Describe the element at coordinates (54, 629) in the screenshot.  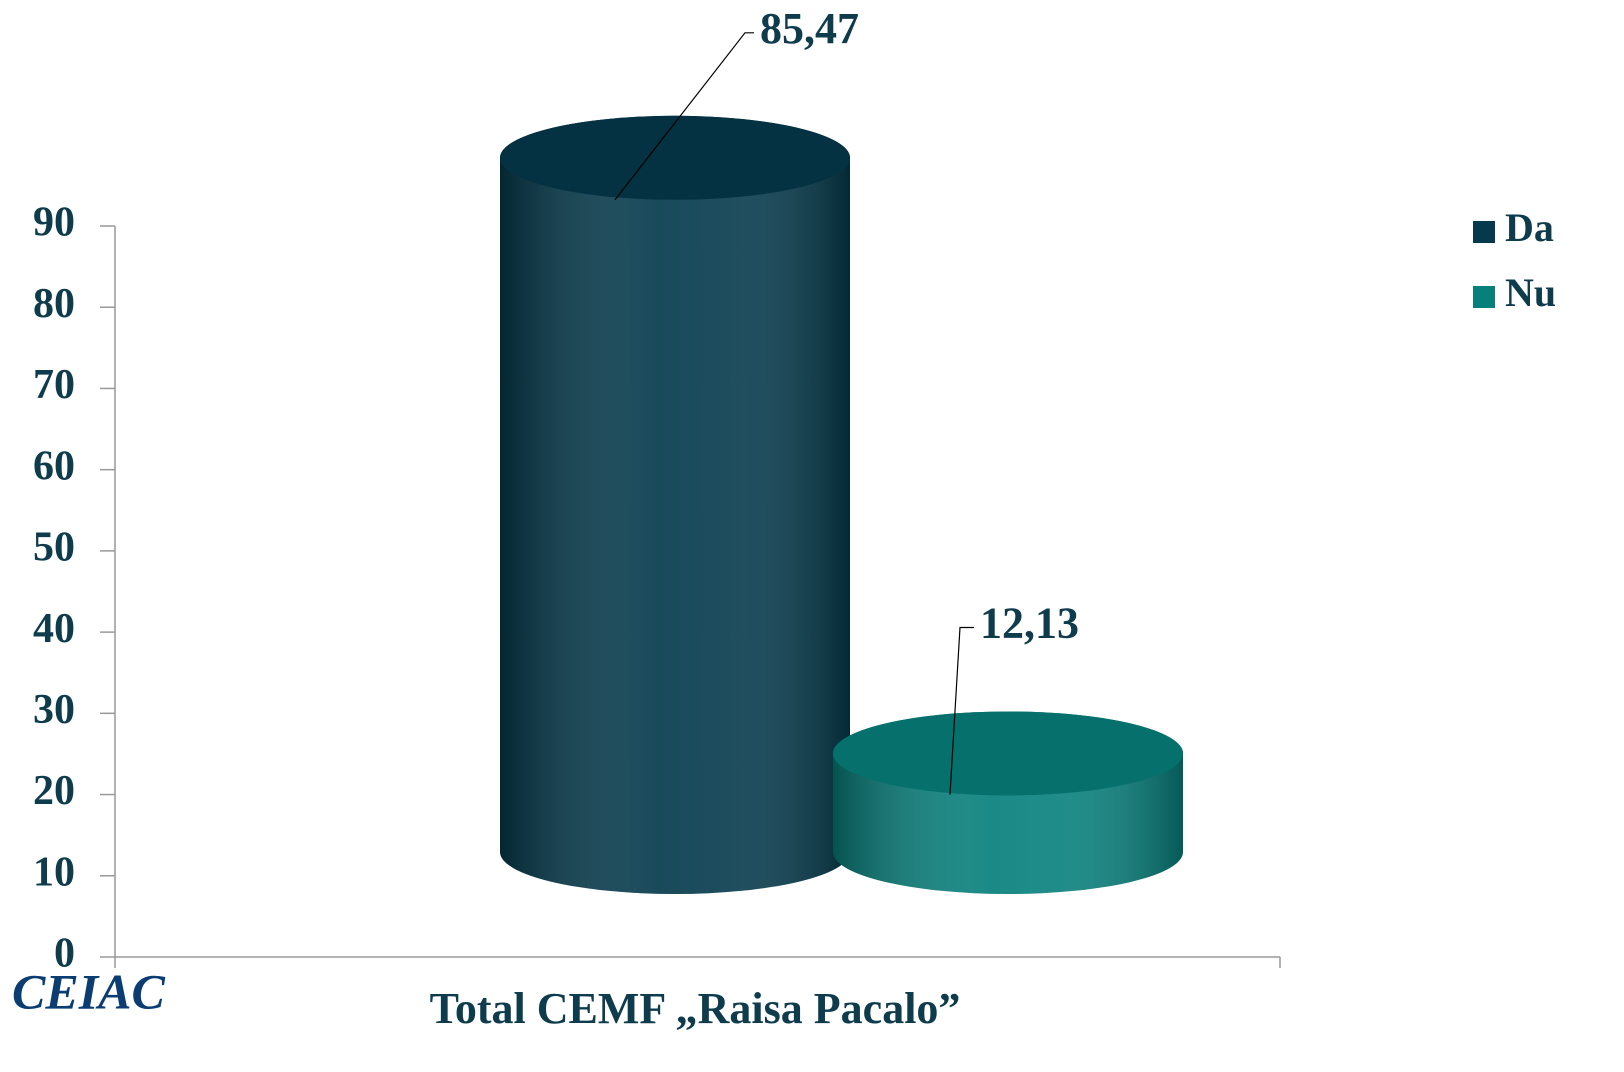
I see `y-tick-label: 40` at that location.